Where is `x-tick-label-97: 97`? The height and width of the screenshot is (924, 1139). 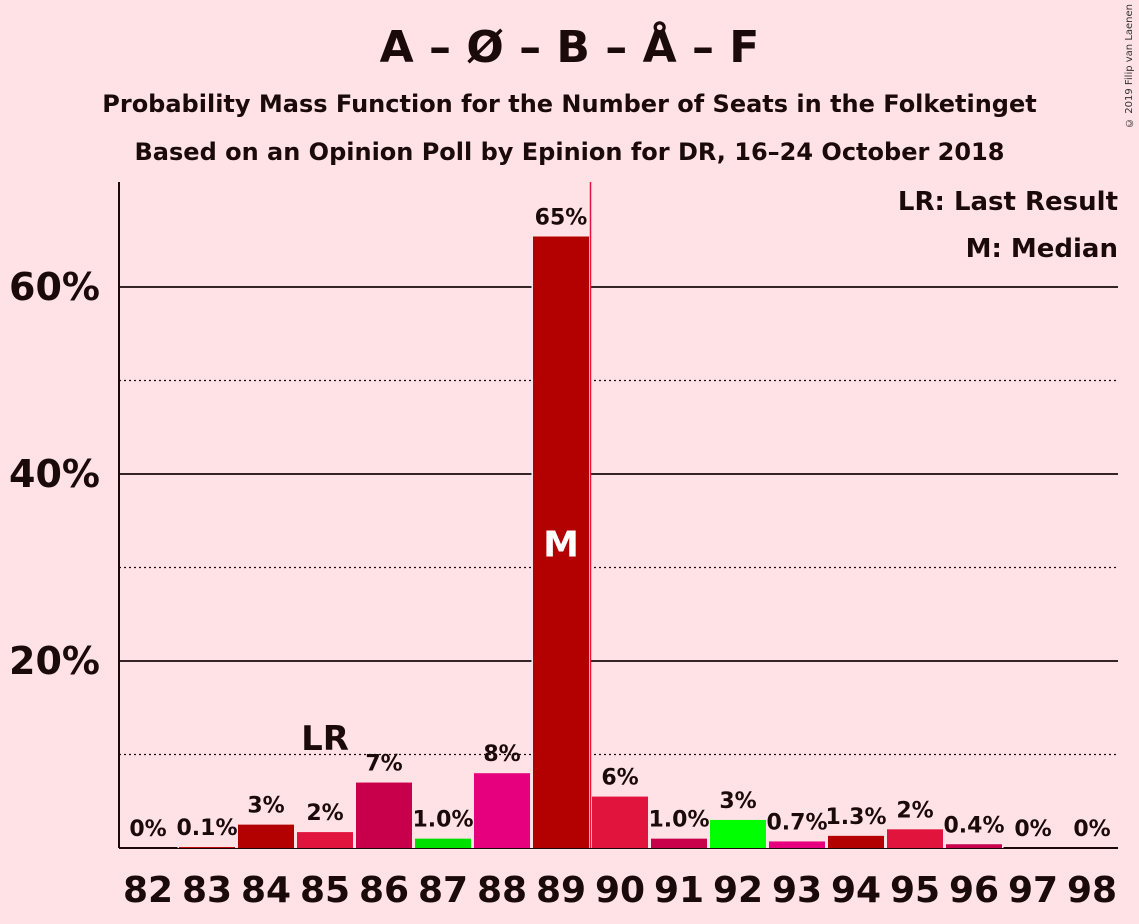
x-tick-label-97: 97 is located at coordinates (1033, 890).